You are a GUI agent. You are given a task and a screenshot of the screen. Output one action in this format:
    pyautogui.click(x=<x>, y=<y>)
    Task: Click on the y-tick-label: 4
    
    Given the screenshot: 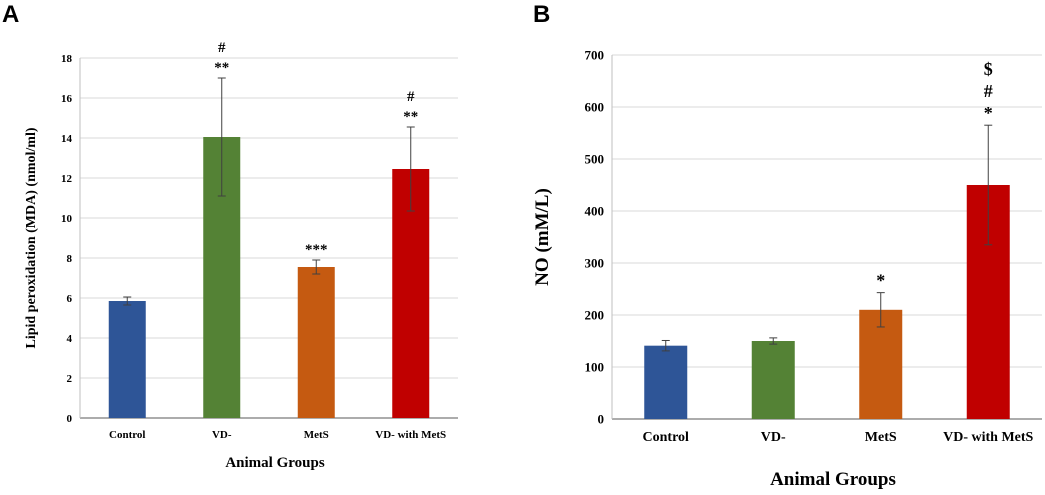 What is the action you would take?
    pyautogui.click(x=70, y=339)
    